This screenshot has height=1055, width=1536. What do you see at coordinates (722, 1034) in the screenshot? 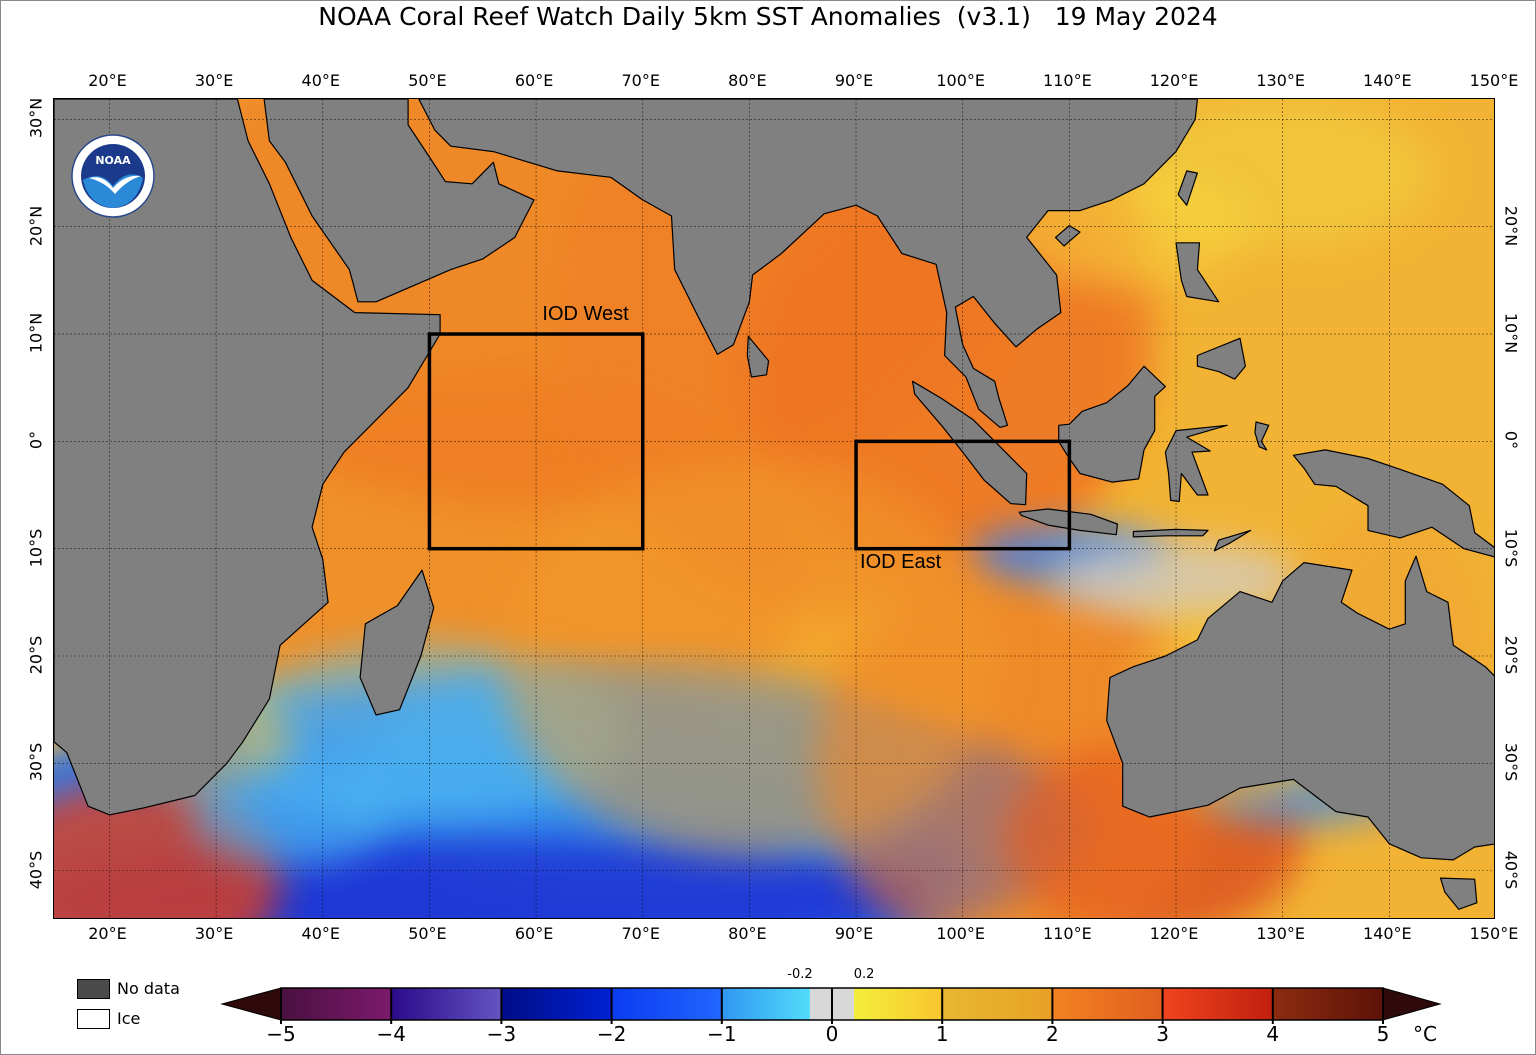
I see `colorbar-label: −1` at bounding box center [722, 1034].